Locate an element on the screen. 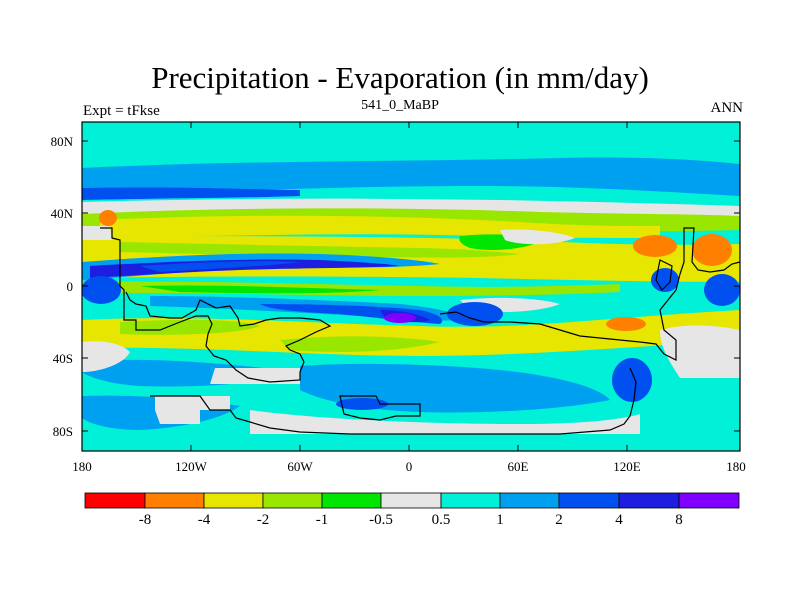 Image resolution: width=800 pixels, height=600 pixels. extreme-wet-spot is located at coordinates (400, 318).